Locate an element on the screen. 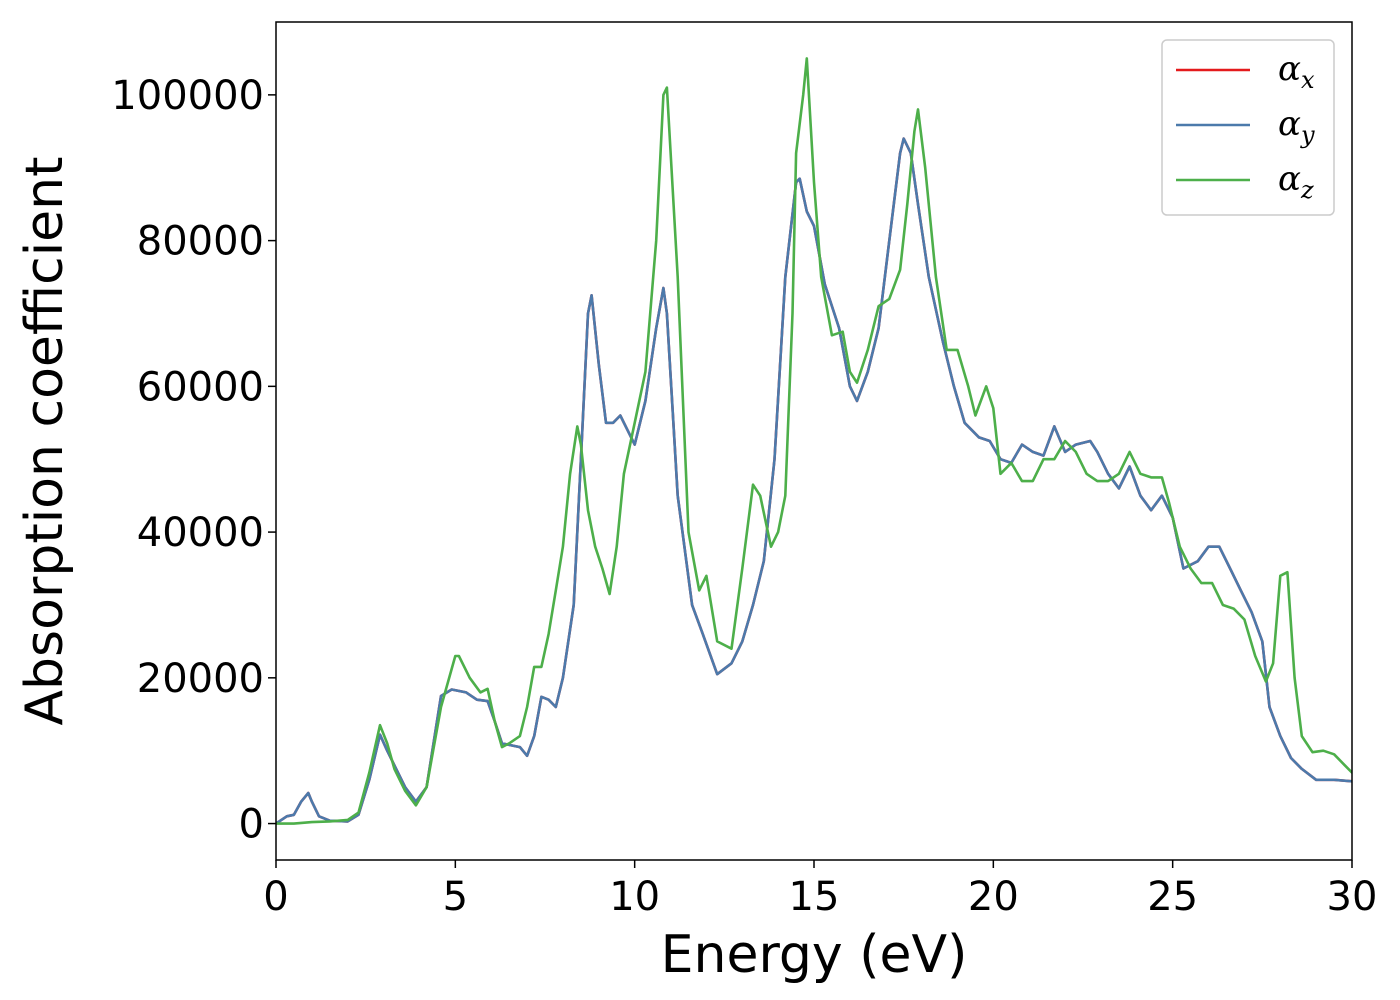 The height and width of the screenshot is (1000, 1400). y-tick-label: 80000 is located at coordinates (200, 242).